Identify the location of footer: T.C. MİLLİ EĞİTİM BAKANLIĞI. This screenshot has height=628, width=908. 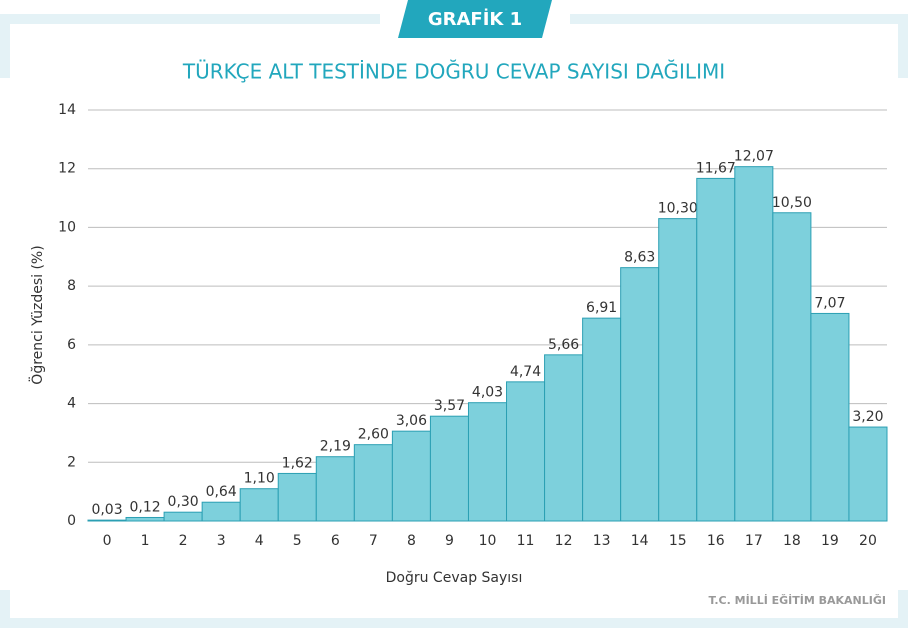
(797, 600).